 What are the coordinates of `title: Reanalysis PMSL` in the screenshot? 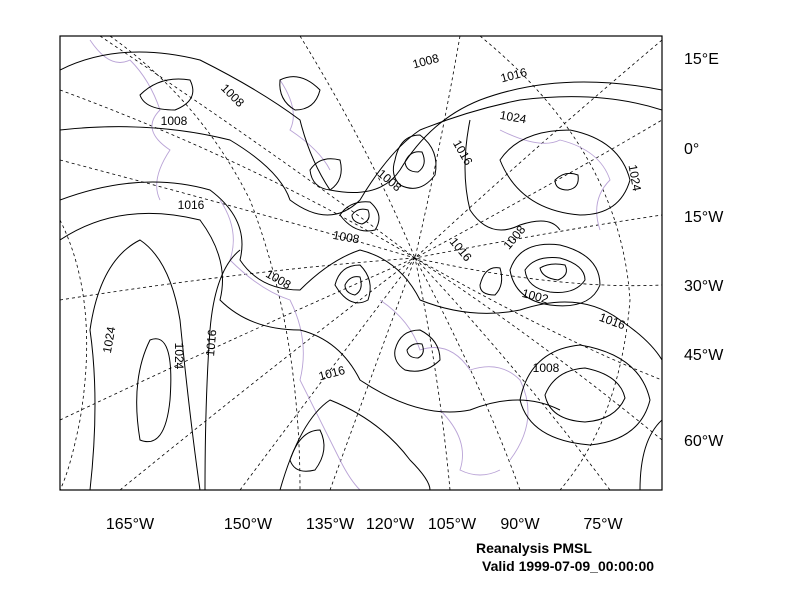 It's located at (534, 548).